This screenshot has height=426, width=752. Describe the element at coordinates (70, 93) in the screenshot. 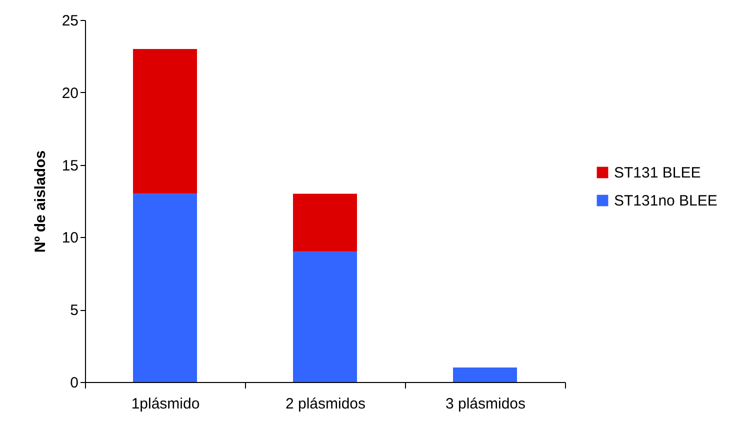

I see `y-tick-label: 20` at that location.